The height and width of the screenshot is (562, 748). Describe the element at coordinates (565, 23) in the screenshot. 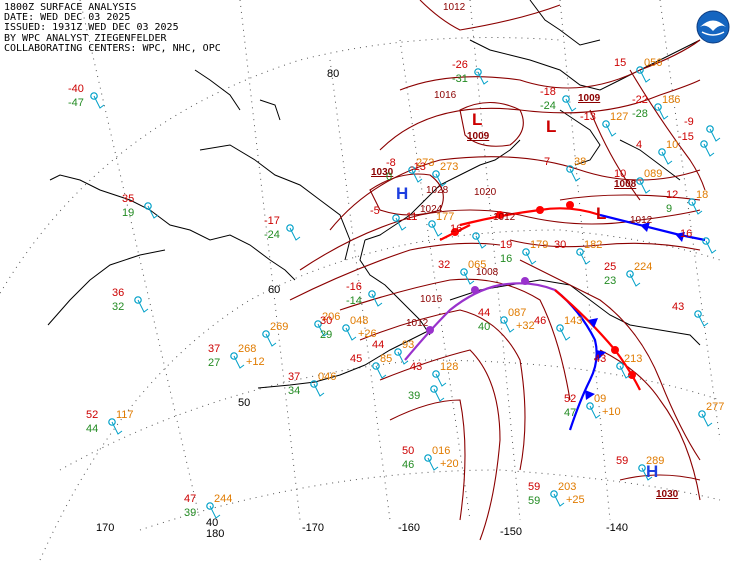

I see `greenland-edge` at that location.